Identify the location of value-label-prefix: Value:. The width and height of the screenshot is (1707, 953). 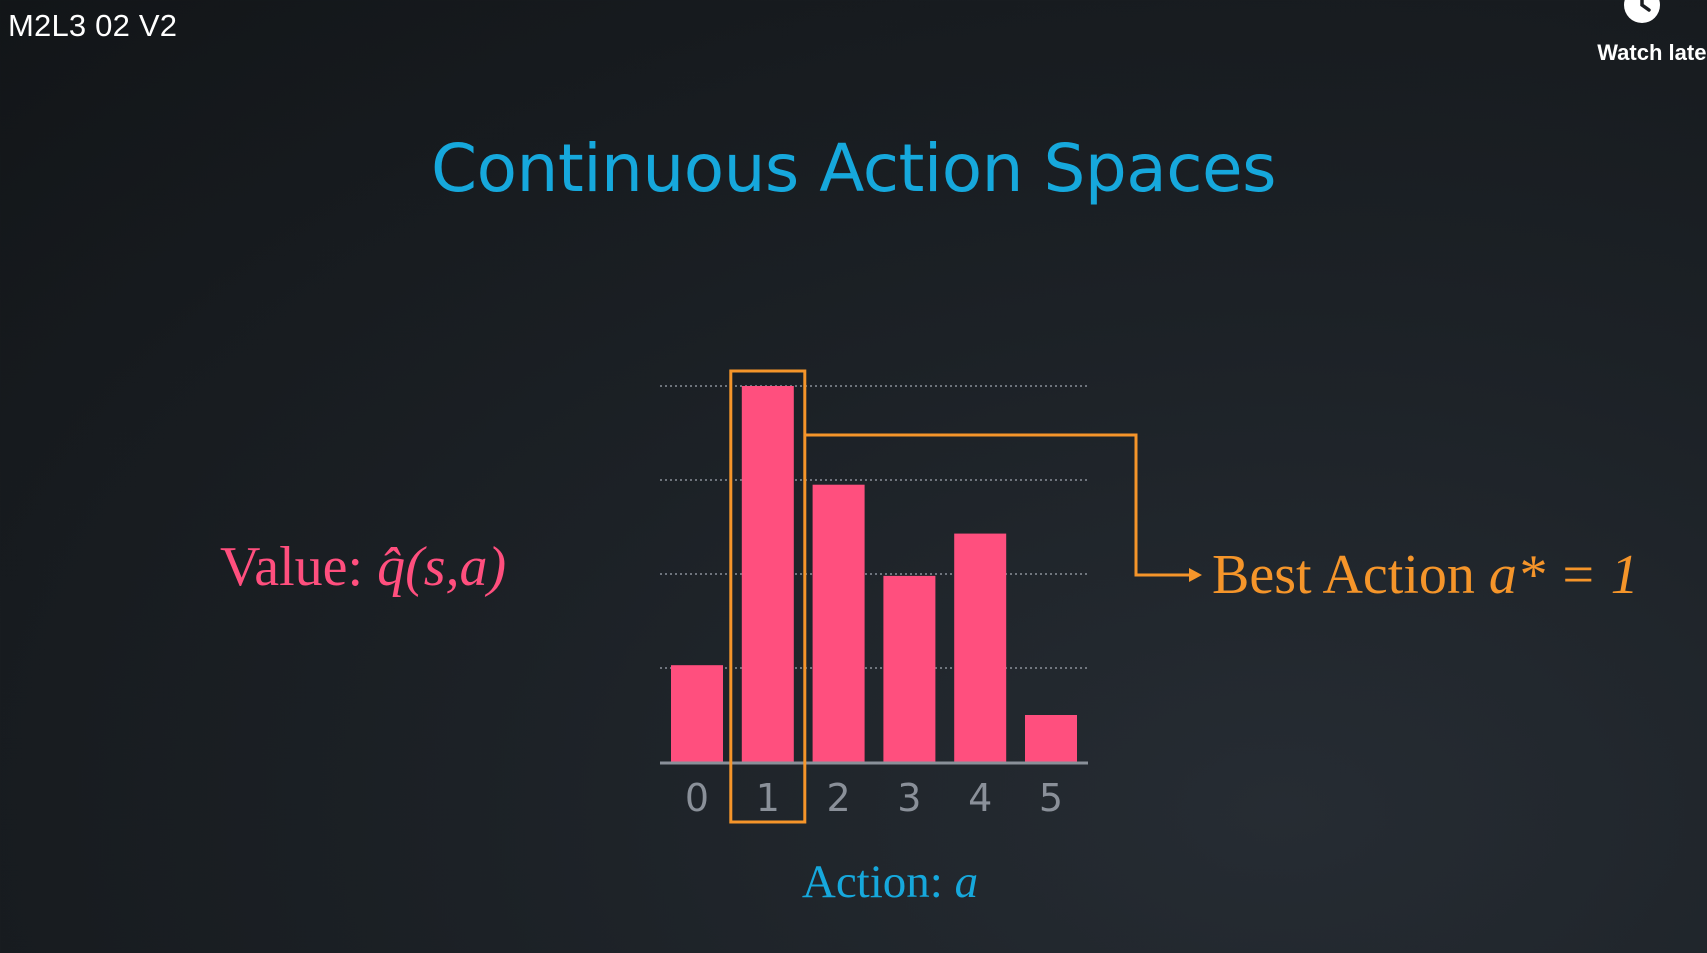
(299, 567).